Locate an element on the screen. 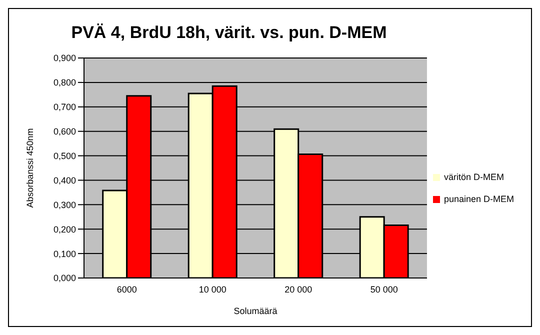 Image resolution: width=540 pixels, height=335 pixels. y-tick-label: 0,300 is located at coordinates (64, 205).